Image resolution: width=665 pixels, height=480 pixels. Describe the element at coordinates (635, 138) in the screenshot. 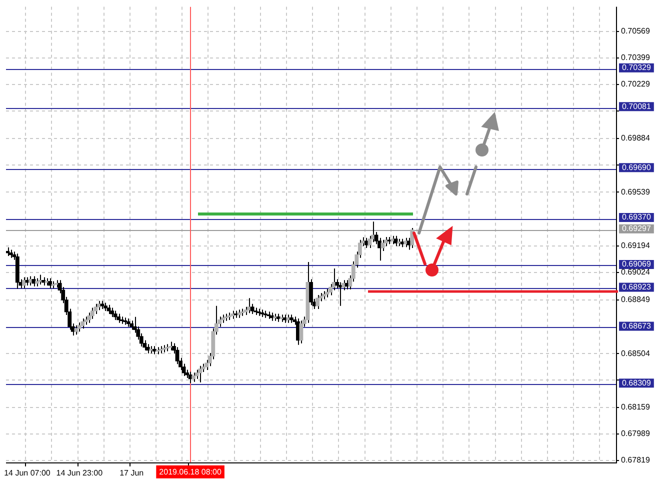

I see `y-tick-label: 0.69884` at that location.